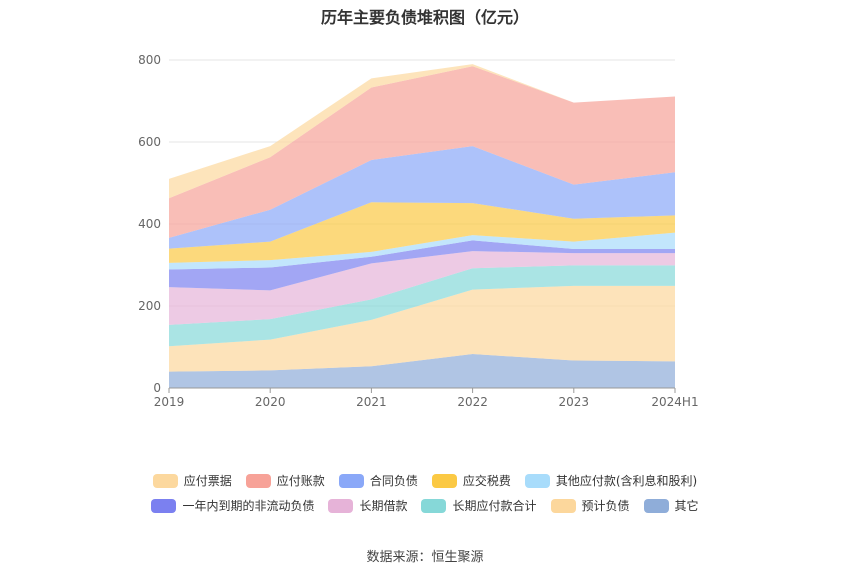 The height and width of the screenshot is (575, 850). I want to click on legend-row-1: 应付票据 应付账款 合同负债 应交税费 其他应付款(含利息和股利), so click(425, 480).